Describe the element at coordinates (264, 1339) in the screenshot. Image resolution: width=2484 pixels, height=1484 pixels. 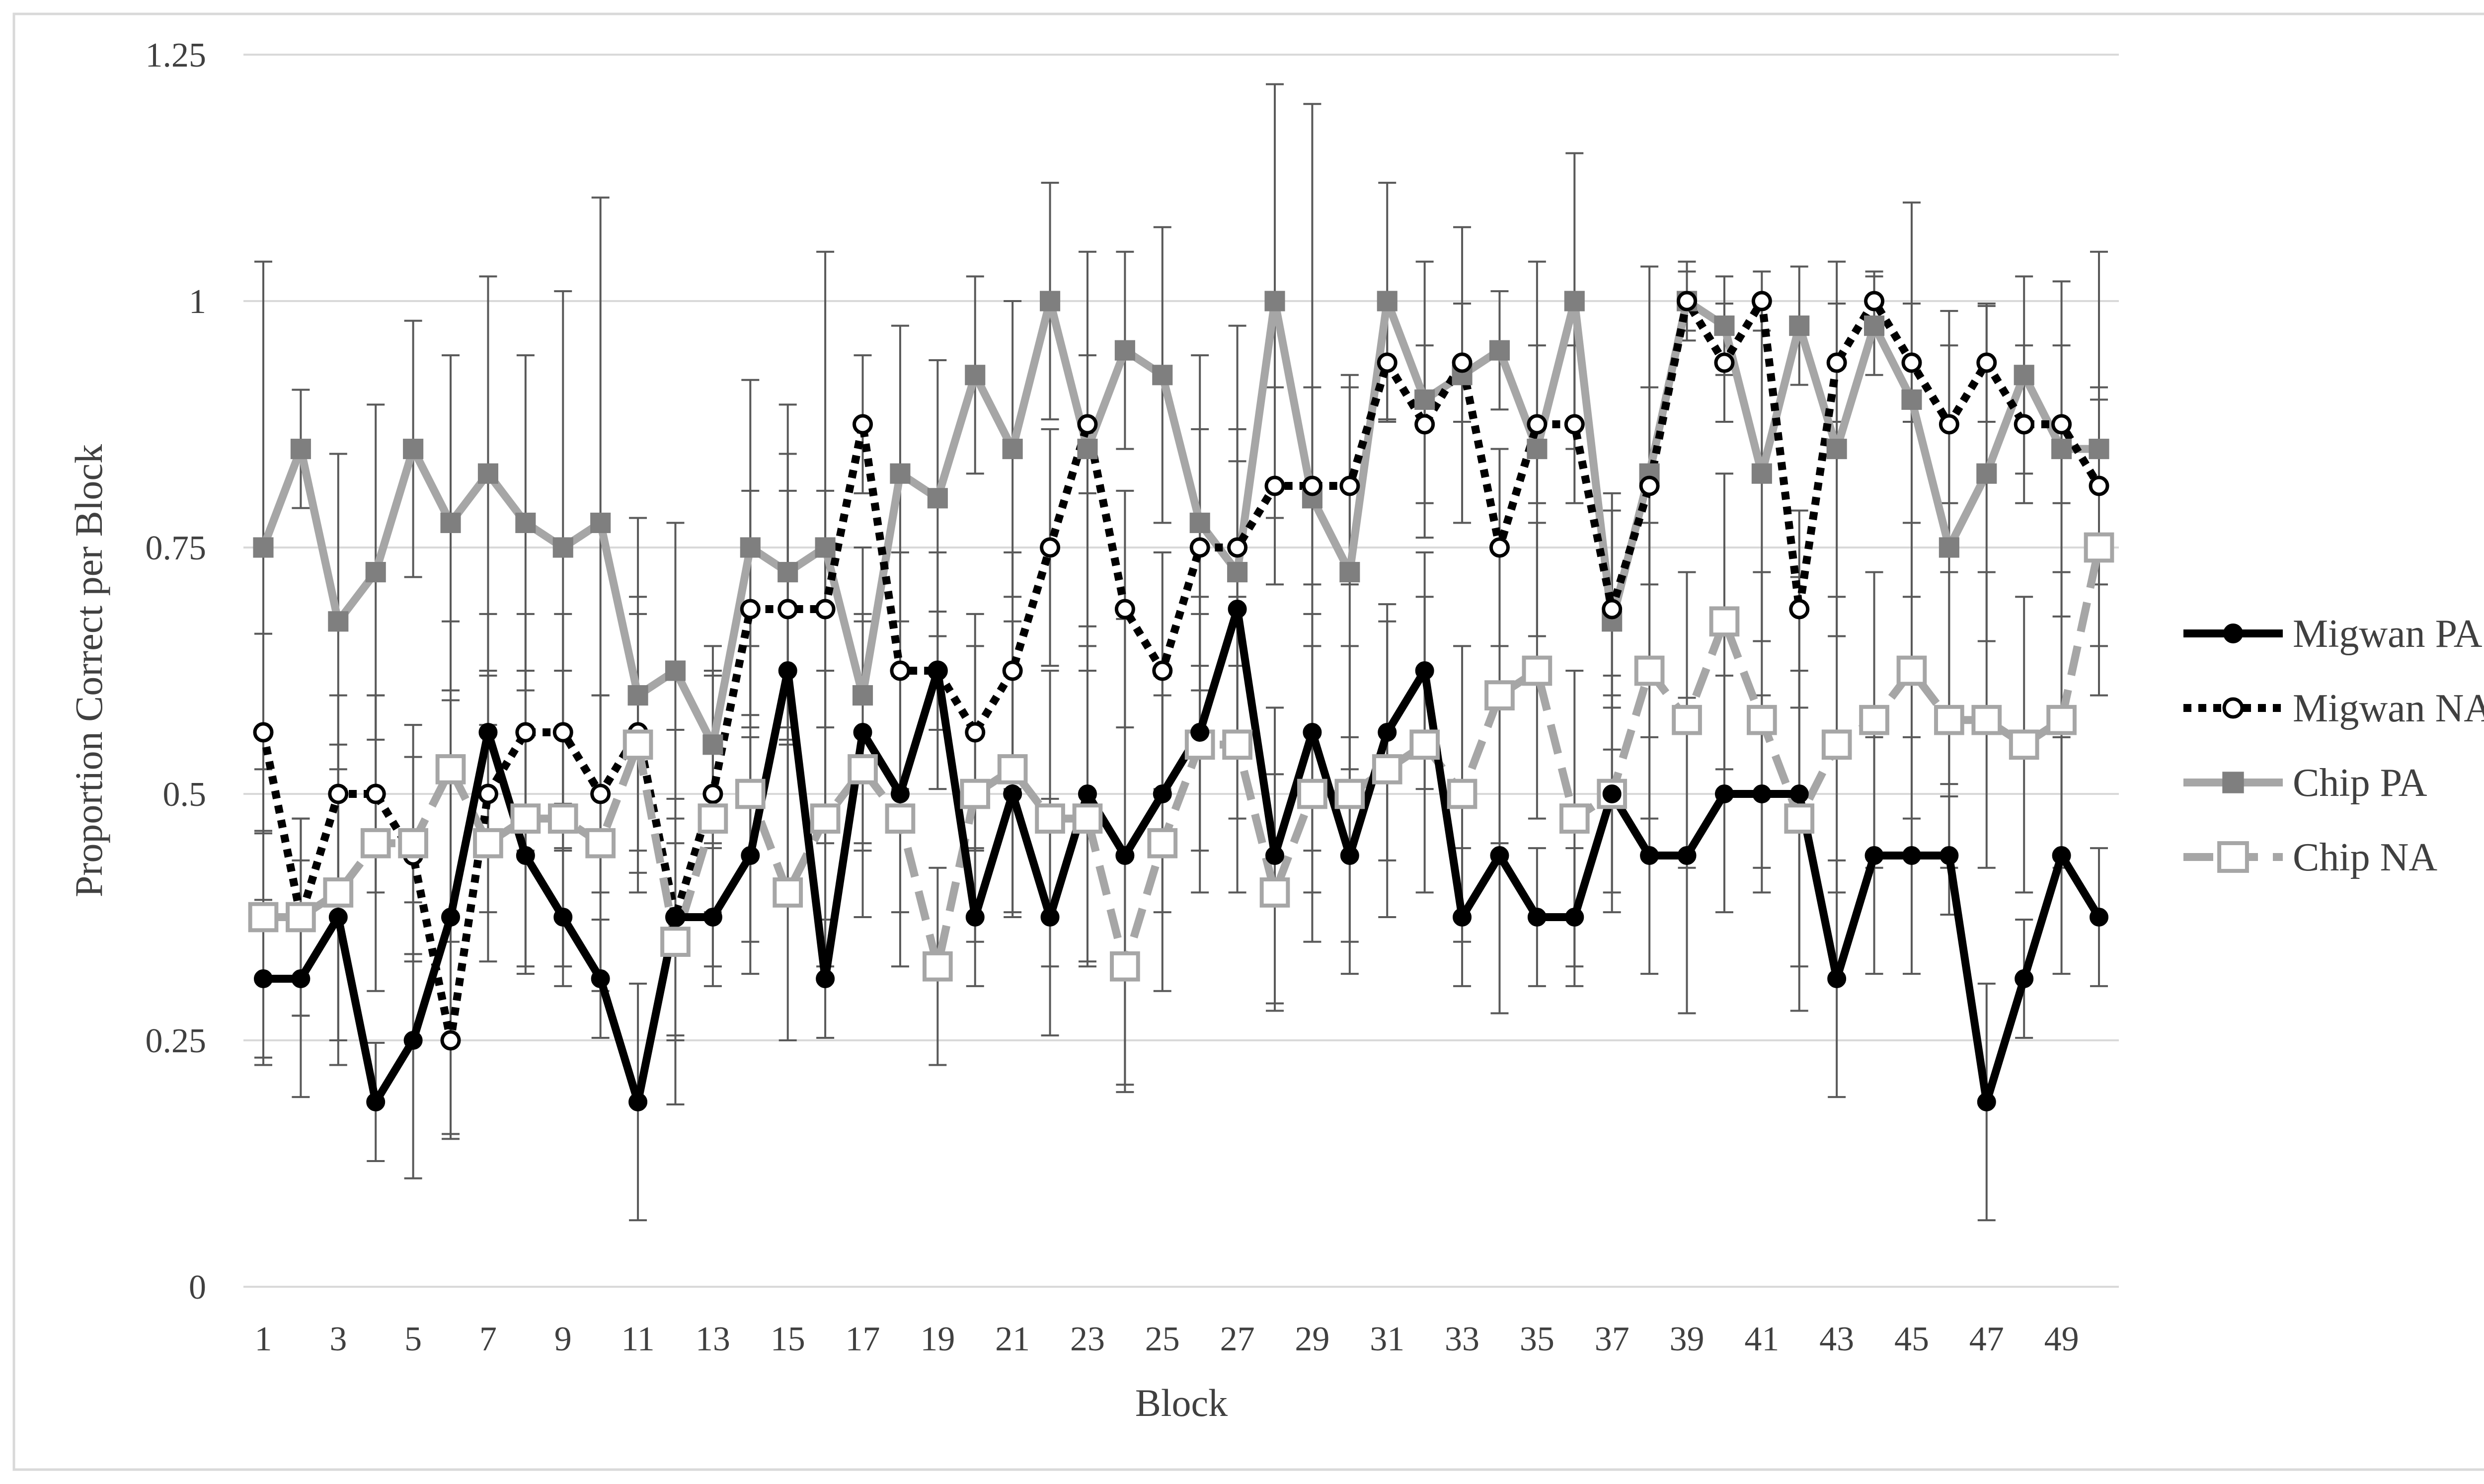
I see `x-tick-label: 1` at that location.